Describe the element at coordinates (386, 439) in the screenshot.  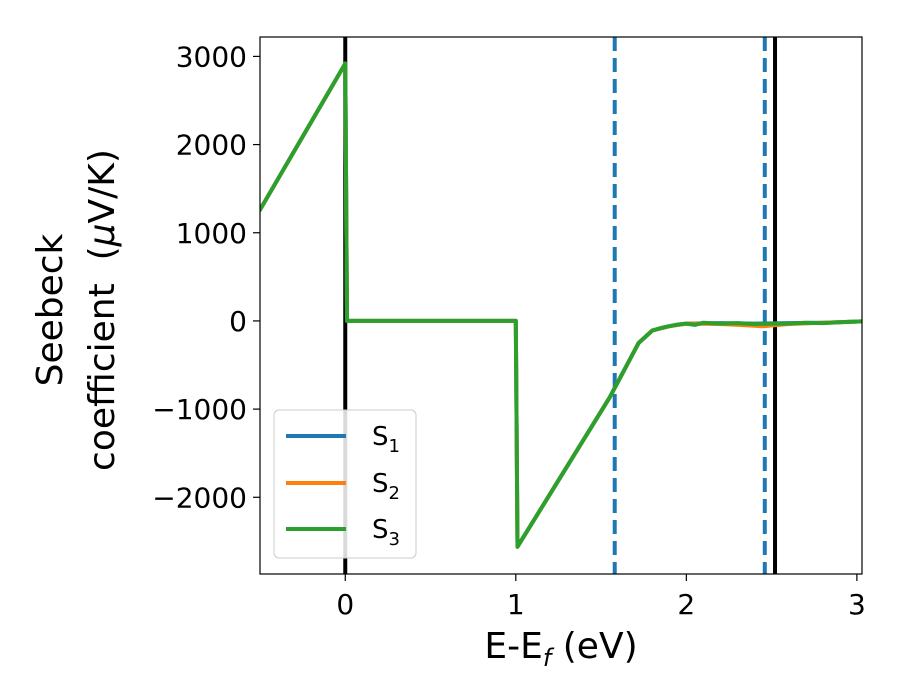
I see `legend-label-s1: S1` at that location.